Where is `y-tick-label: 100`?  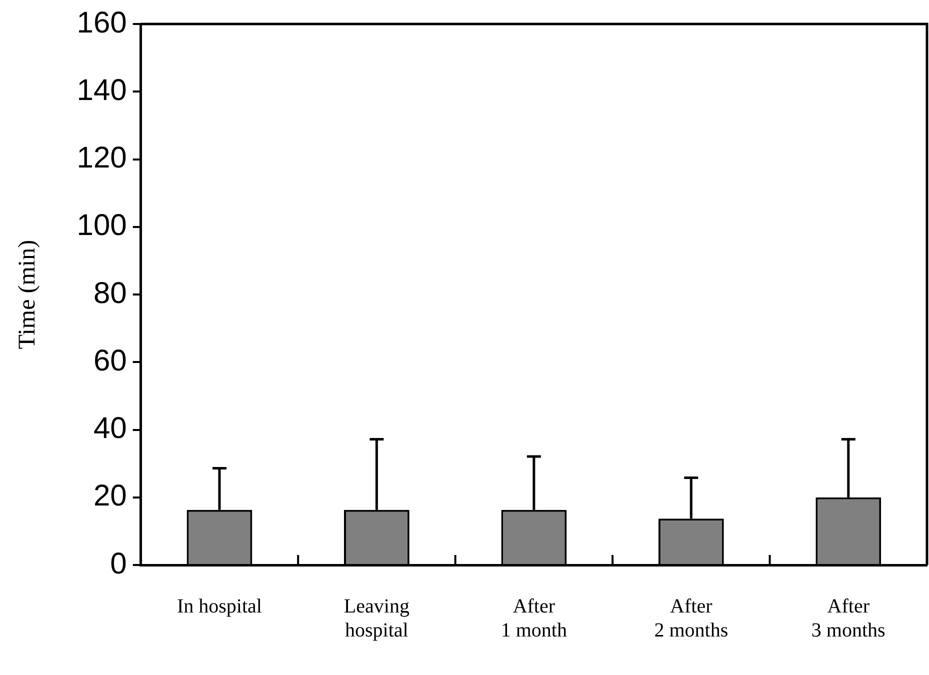
y-tick-label: 100 is located at coordinates (101, 225).